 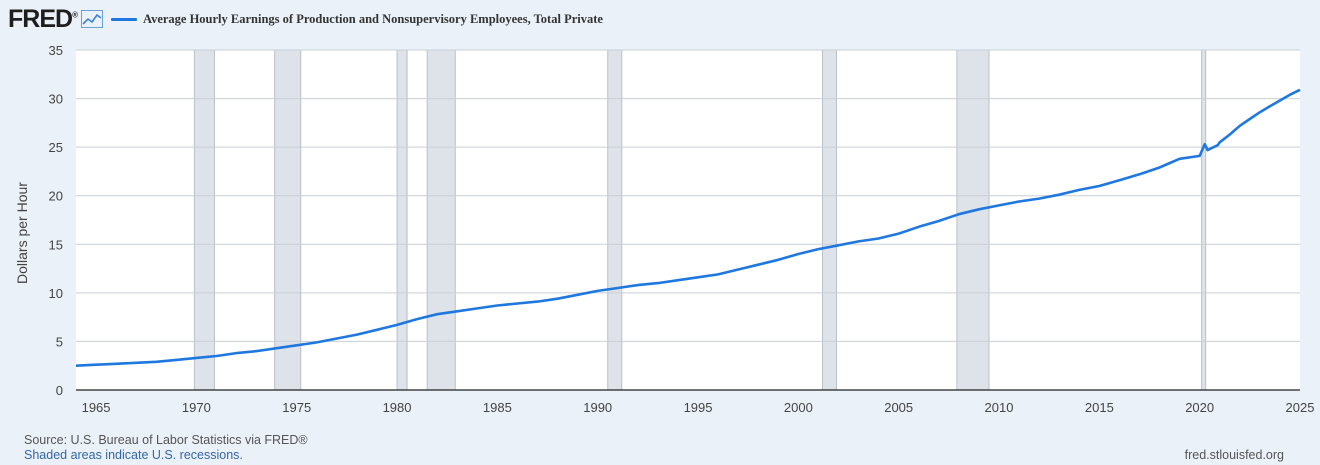 I want to click on legend-swatch, so click(x=123, y=19).